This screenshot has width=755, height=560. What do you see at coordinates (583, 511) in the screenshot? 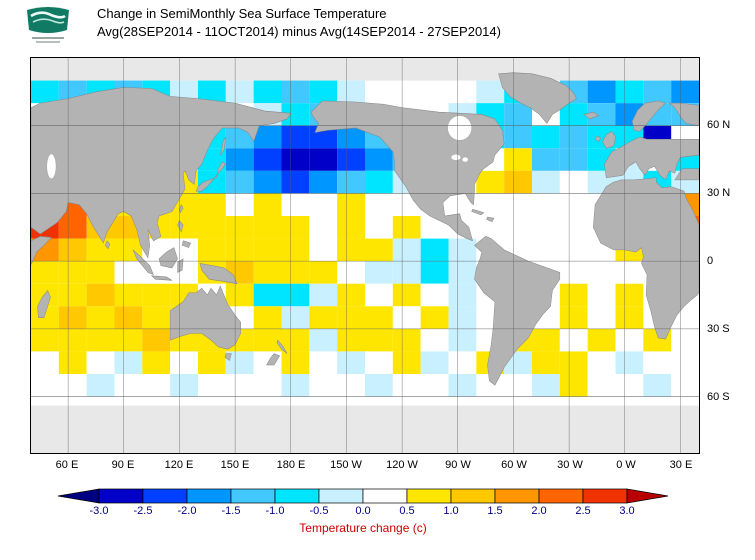
I see `colorbar-tick-label: 2.5` at bounding box center [583, 511].